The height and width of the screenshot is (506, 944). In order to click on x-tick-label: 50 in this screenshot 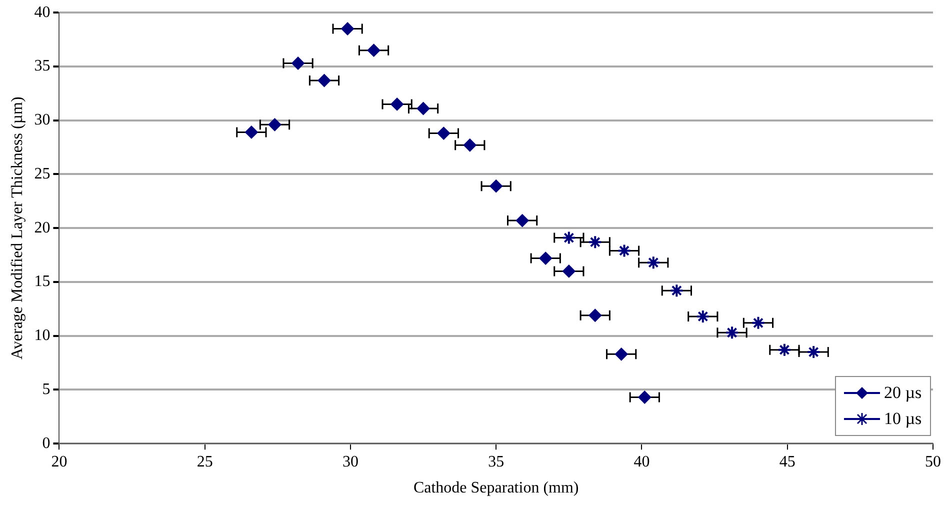, I will do `click(933, 461)`.